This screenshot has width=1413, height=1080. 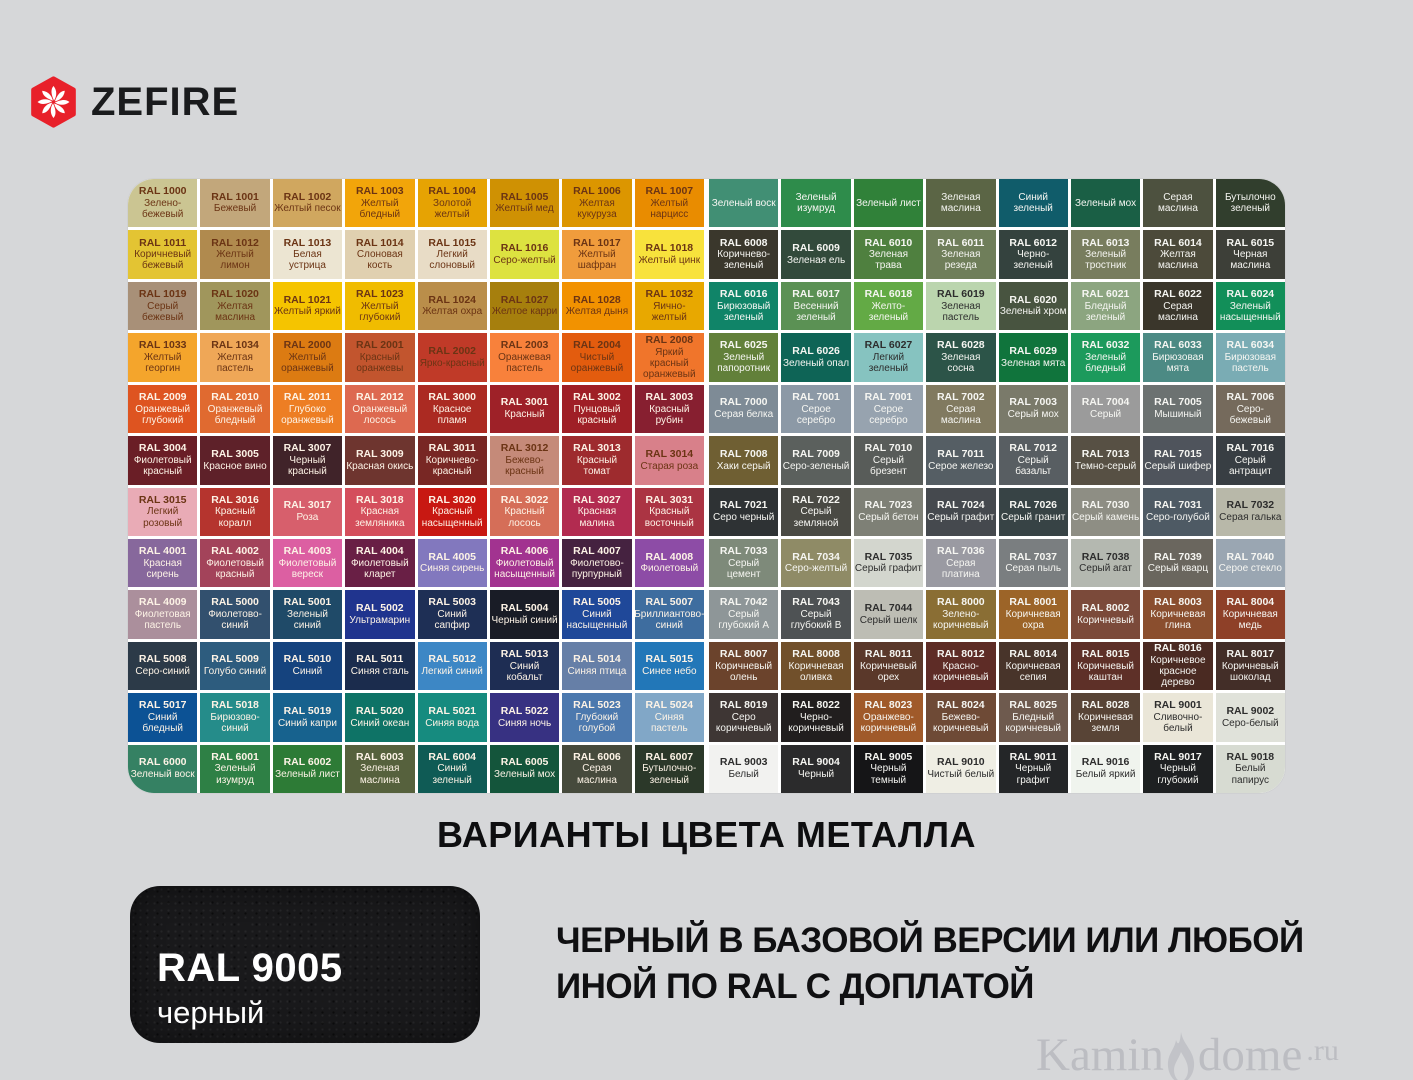 What do you see at coordinates (235, 659) in the screenshot?
I see `ral-swatch-code: RAL 5009` at bounding box center [235, 659].